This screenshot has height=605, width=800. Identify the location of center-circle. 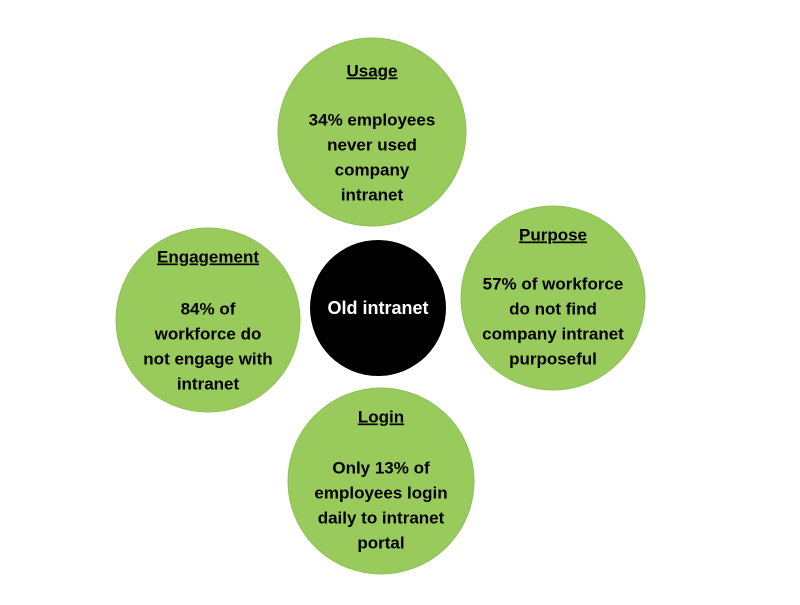
(378, 308).